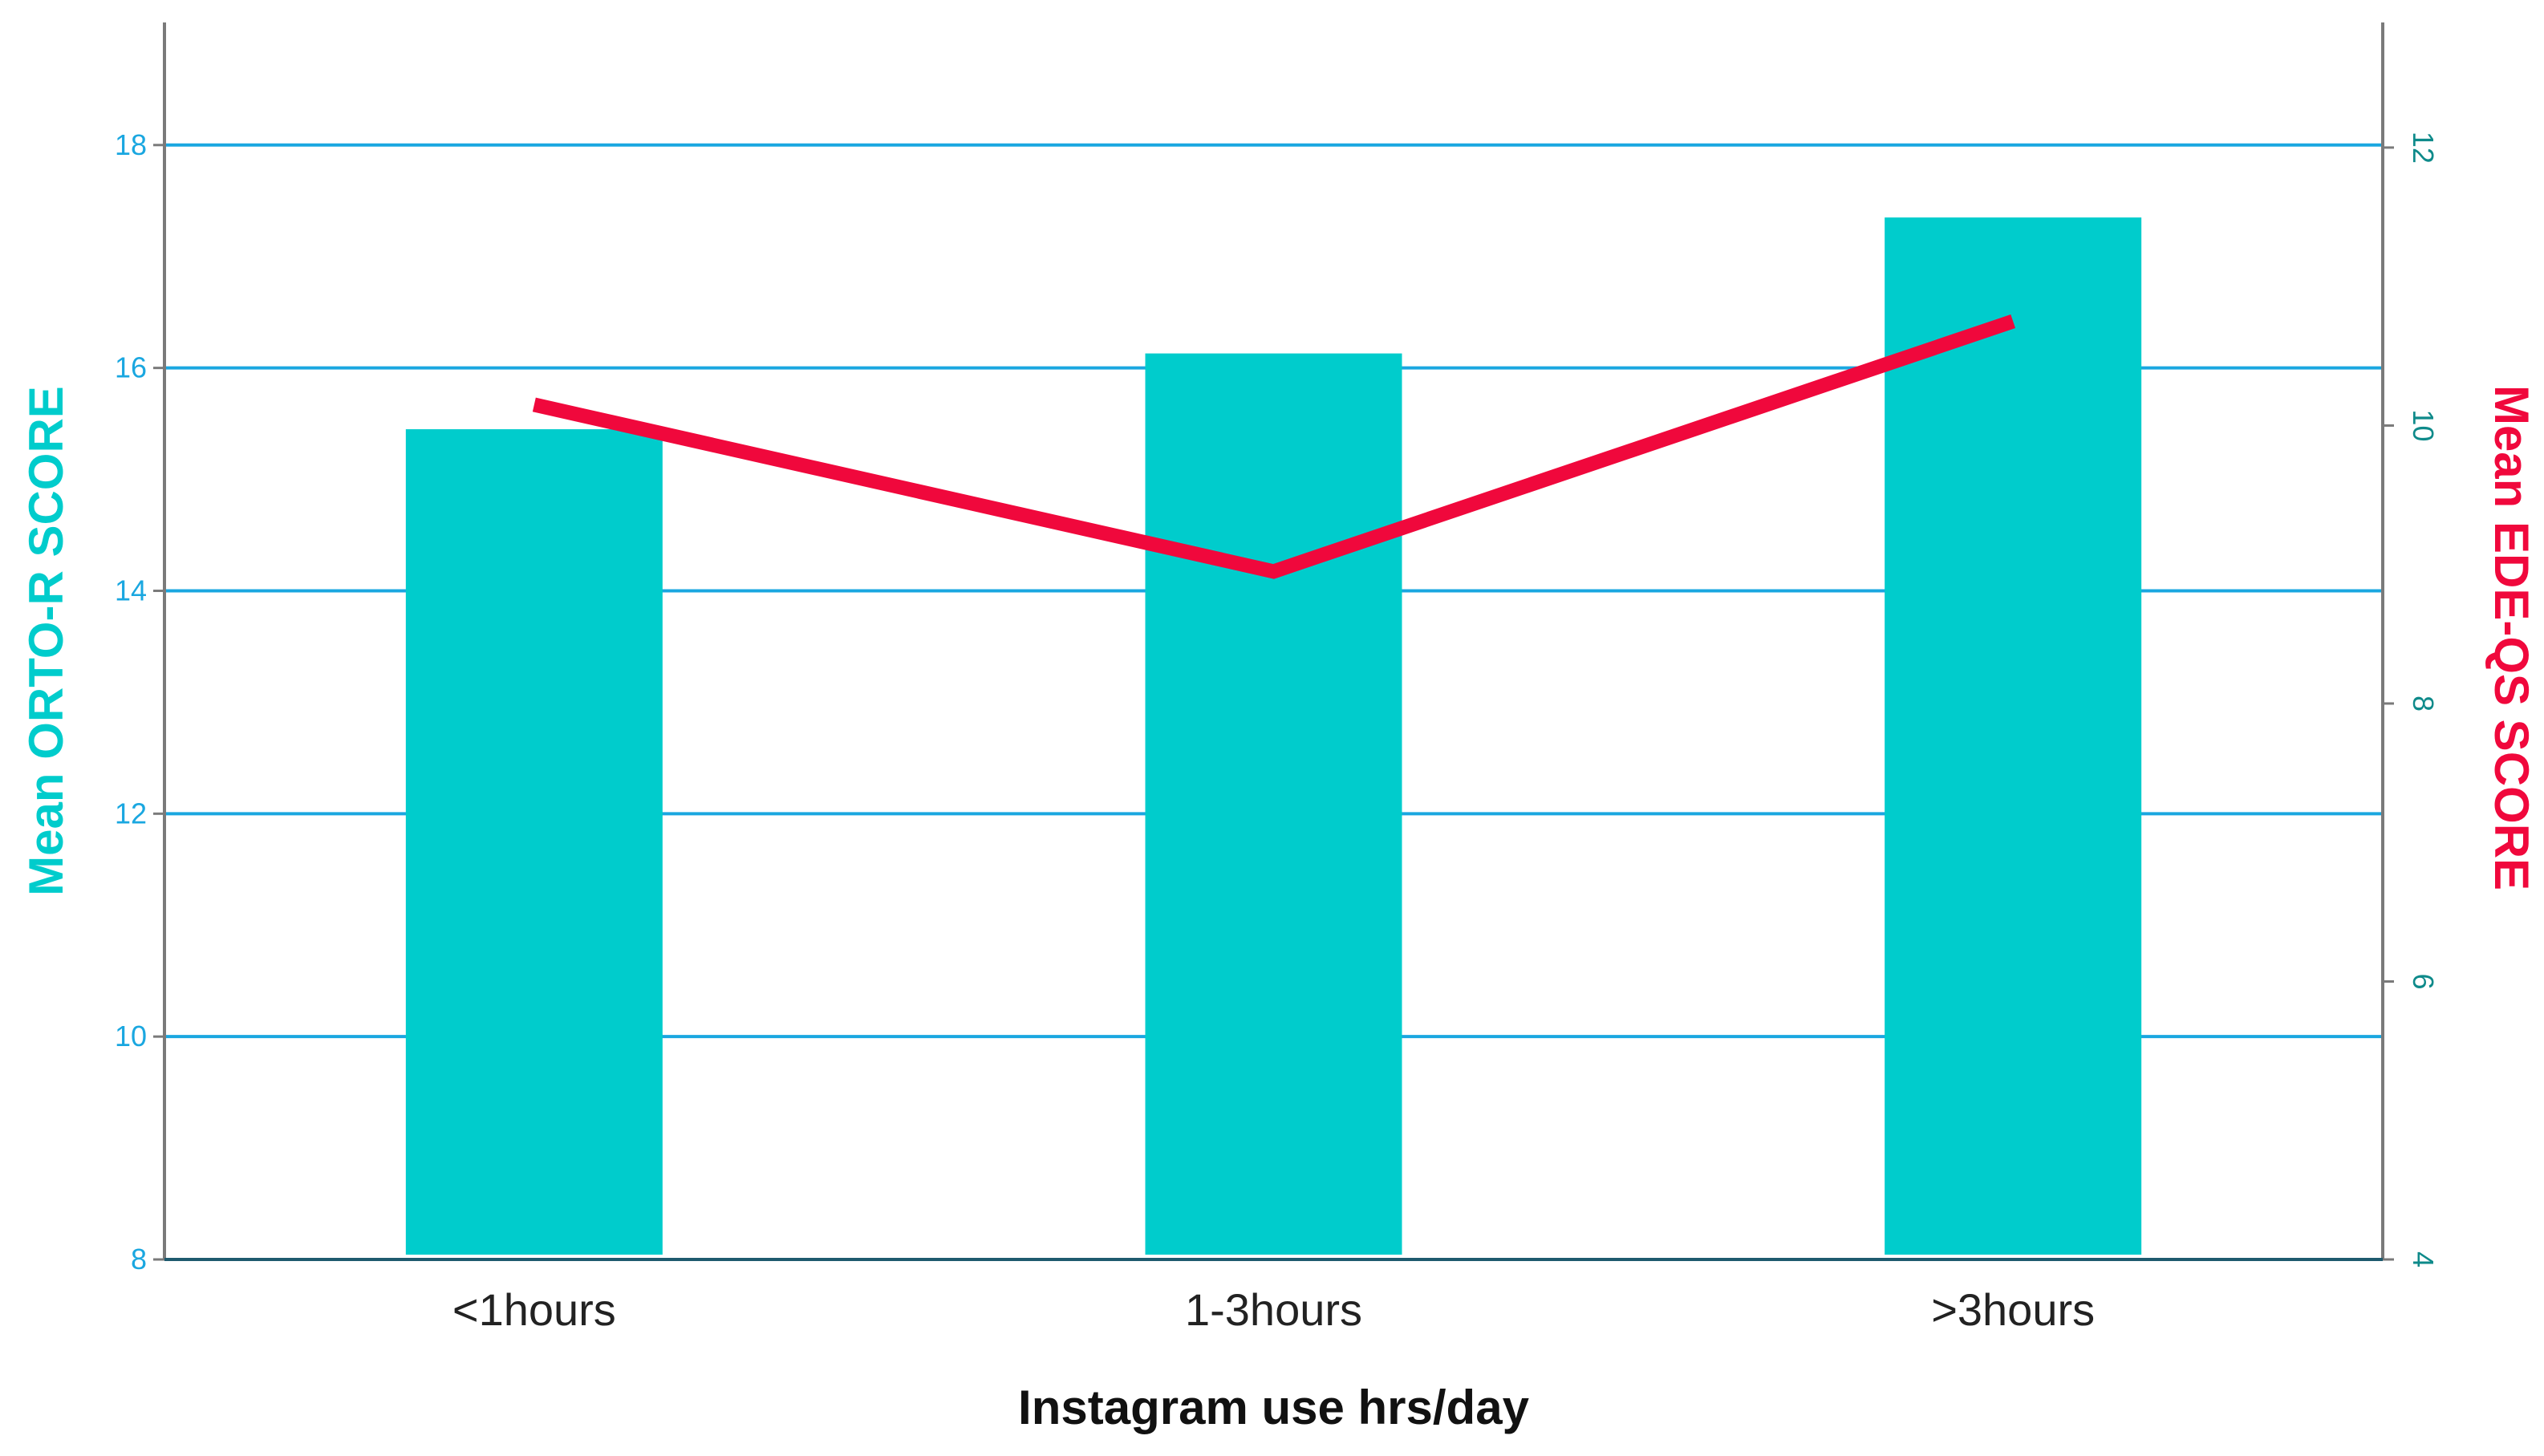 This screenshot has width=2544, height=1456. Describe the element at coordinates (534, 1309) in the screenshot. I see `category-label-0: <1hours` at that location.